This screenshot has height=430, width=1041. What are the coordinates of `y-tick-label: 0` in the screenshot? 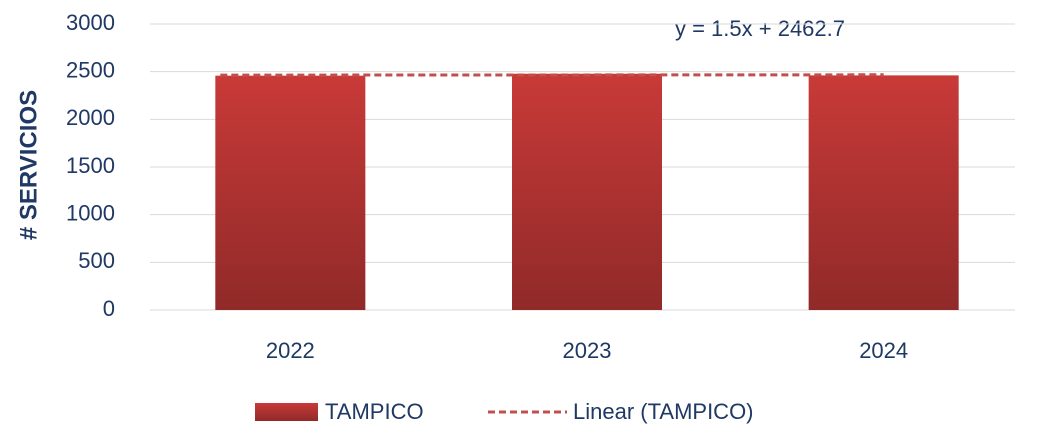 It's located at (109, 308).